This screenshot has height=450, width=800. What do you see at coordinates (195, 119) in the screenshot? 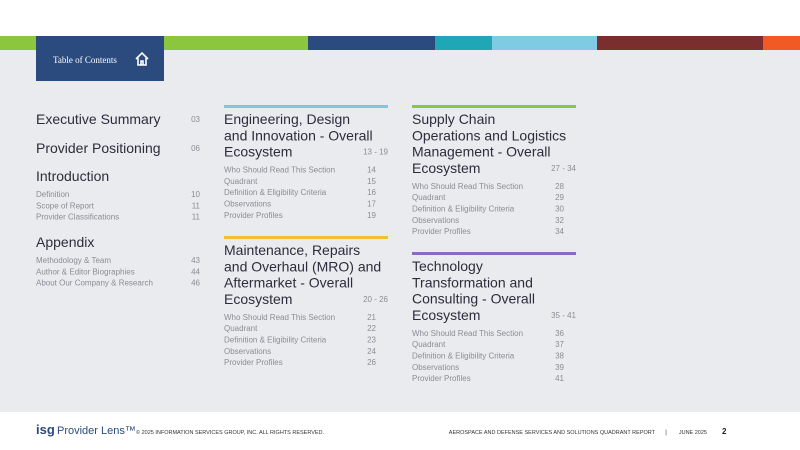
I see `toc-page: 03` at bounding box center [195, 119].